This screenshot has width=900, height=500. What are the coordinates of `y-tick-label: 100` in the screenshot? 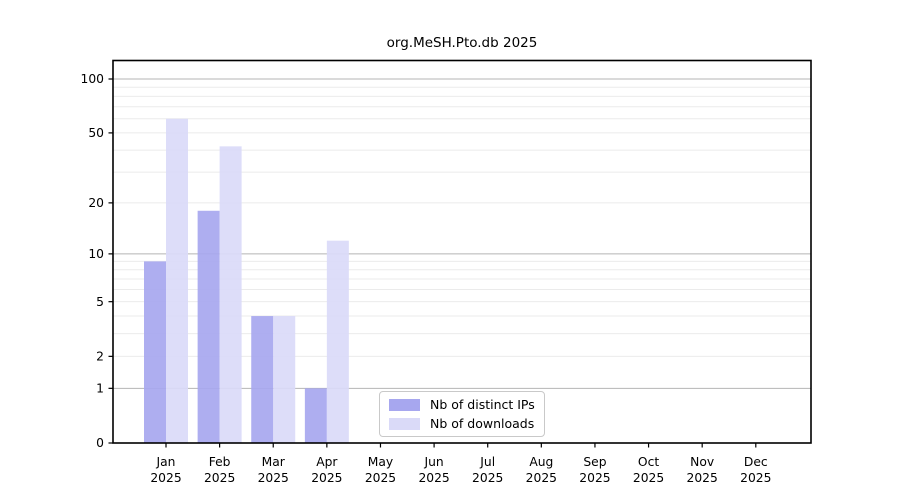 It's located at (92, 79).